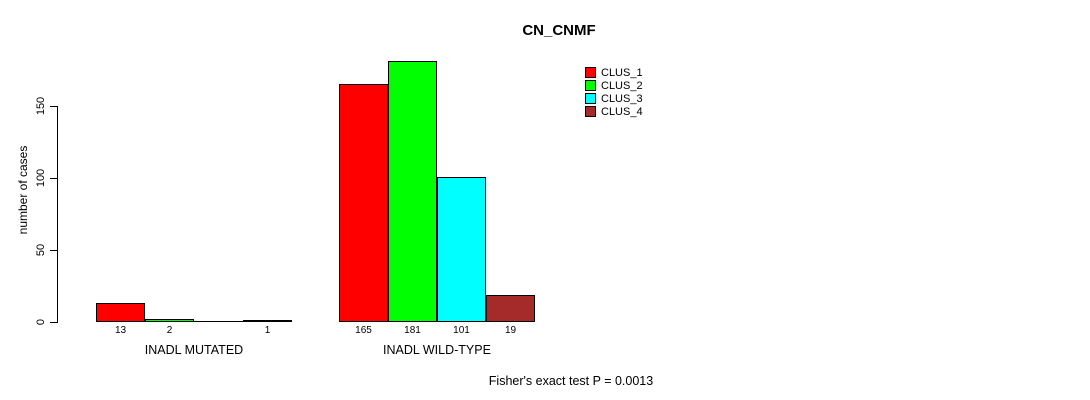  I want to click on legend-label: CLUS_4, so click(622, 111).